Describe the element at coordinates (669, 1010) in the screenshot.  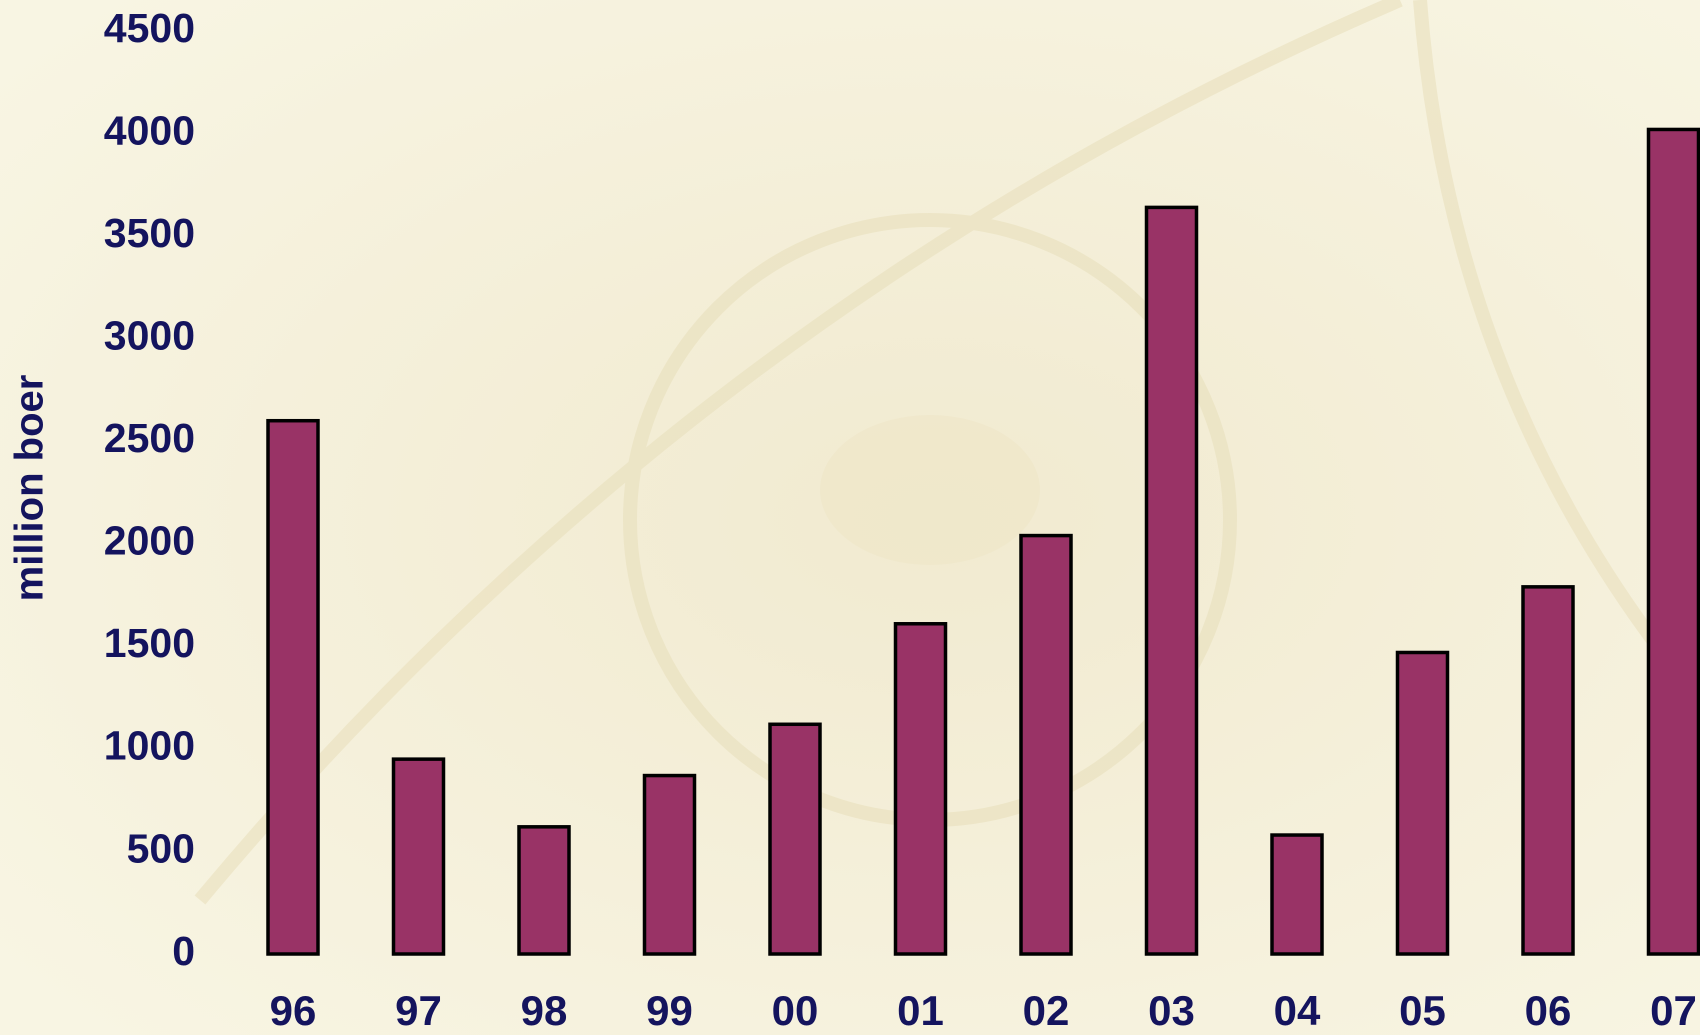
I see `x-tick-label: 99` at that location.